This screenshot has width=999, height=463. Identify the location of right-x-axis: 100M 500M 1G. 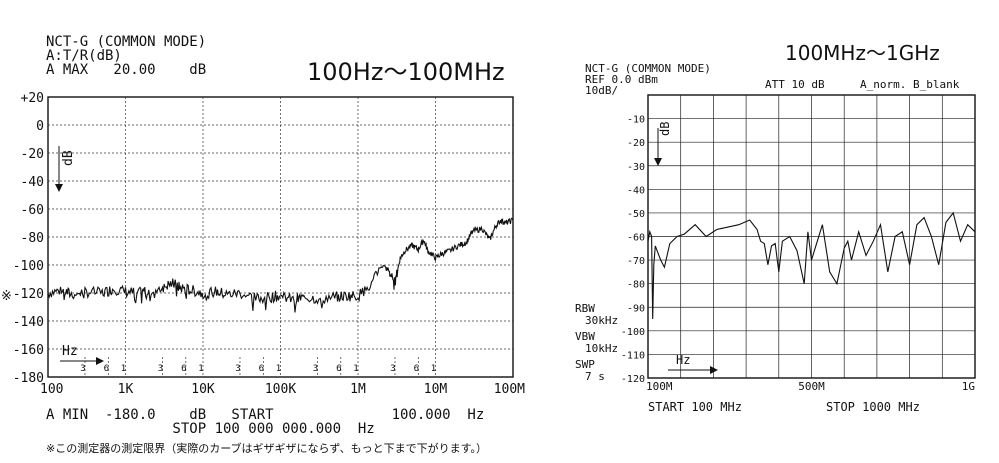
(810, 386).